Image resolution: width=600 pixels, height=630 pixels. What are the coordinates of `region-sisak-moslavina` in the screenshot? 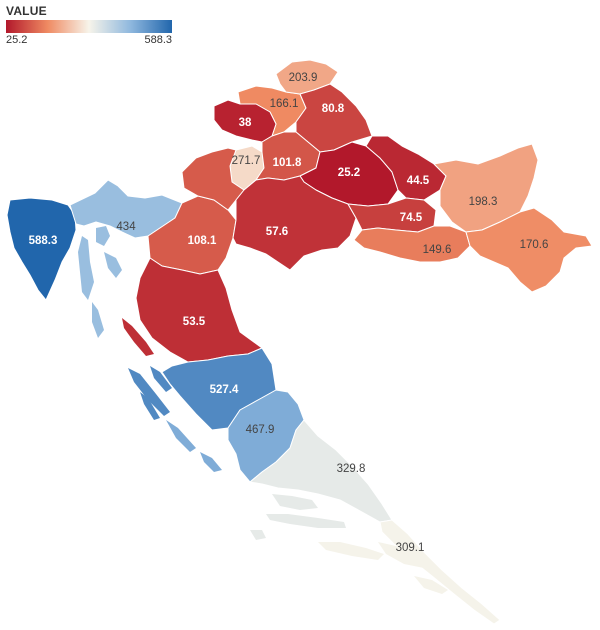 It's located at (294, 223).